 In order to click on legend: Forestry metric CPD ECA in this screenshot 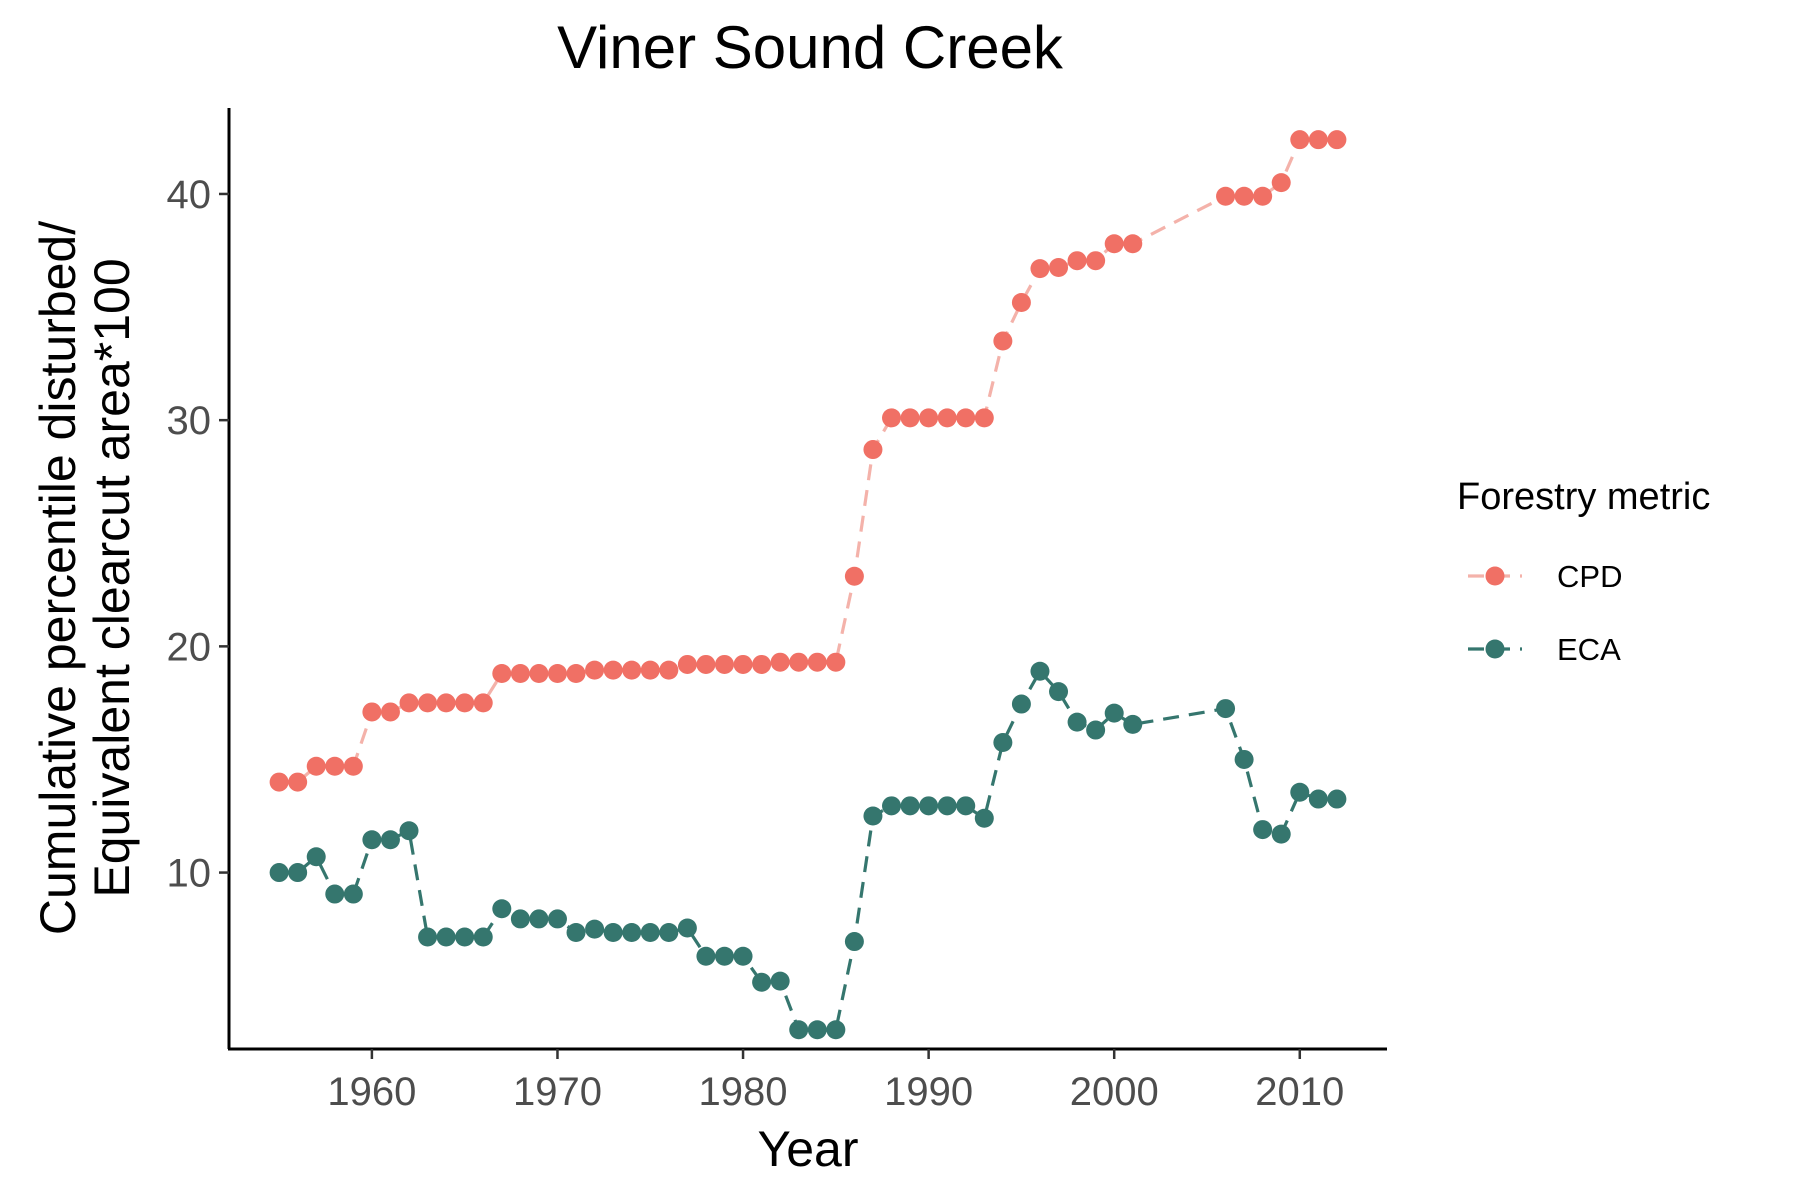, I will do `click(1583, 571)`.